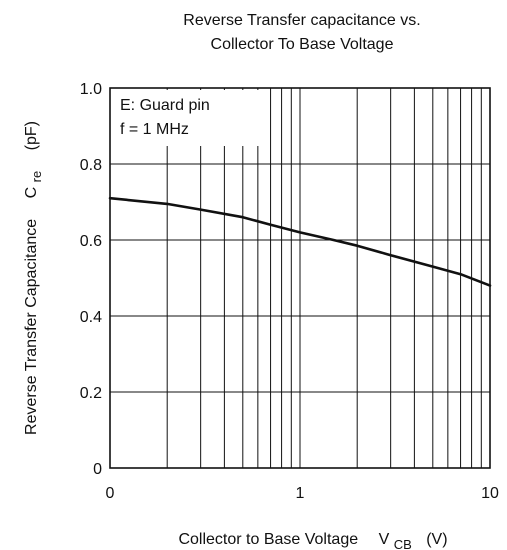  Describe the element at coordinates (31, 327) in the screenshot. I see `y-axis-label-text: Reverse Transfer Capacitance` at that location.